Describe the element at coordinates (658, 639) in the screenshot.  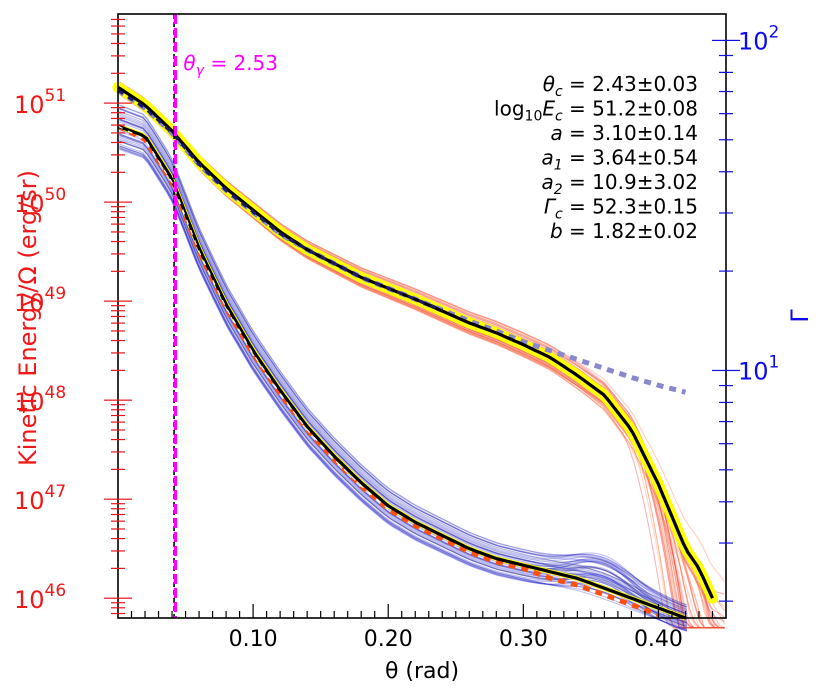
I see `x-tick-label: 0.40` at that location.